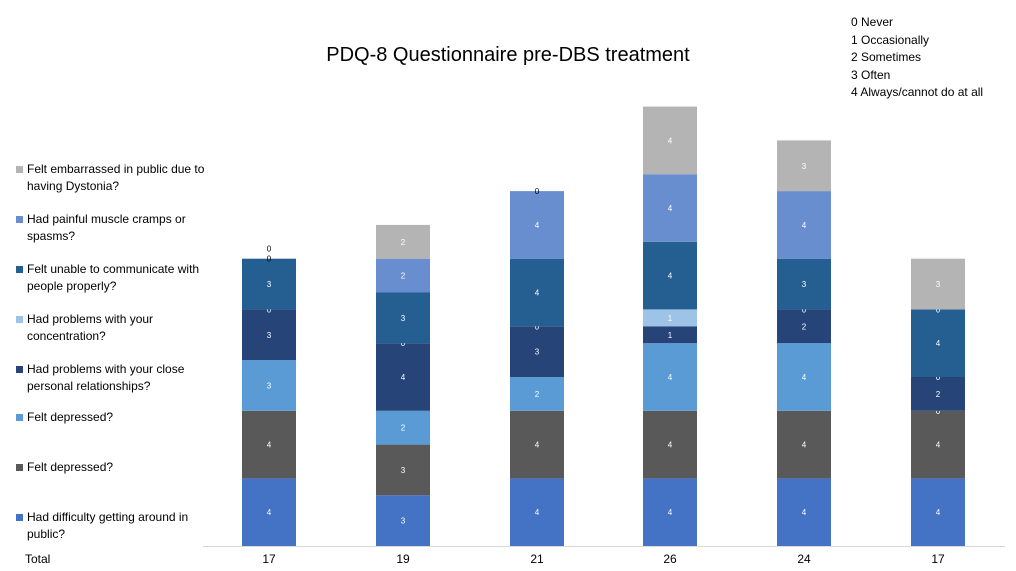  What do you see at coordinates (106, 227) in the screenshot?
I see `legend-label: Had painful muscle cramps or spasms?` at bounding box center [106, 227].